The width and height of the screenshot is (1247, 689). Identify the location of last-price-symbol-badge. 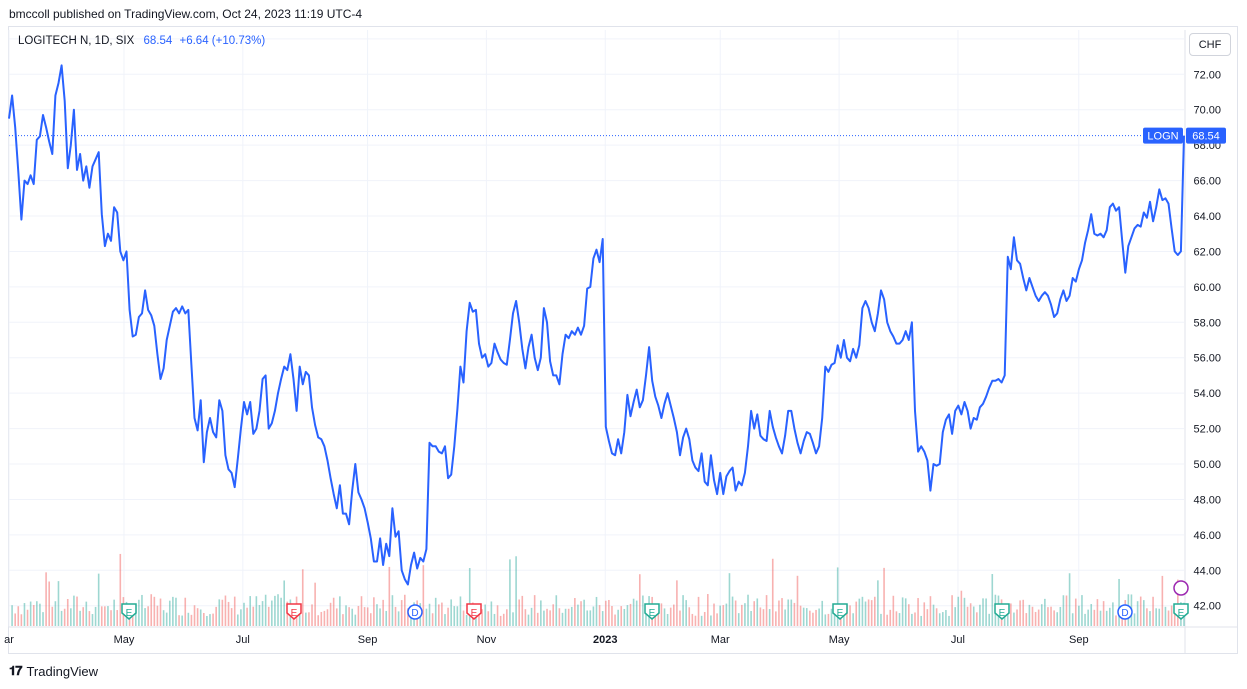
(1163, 135).